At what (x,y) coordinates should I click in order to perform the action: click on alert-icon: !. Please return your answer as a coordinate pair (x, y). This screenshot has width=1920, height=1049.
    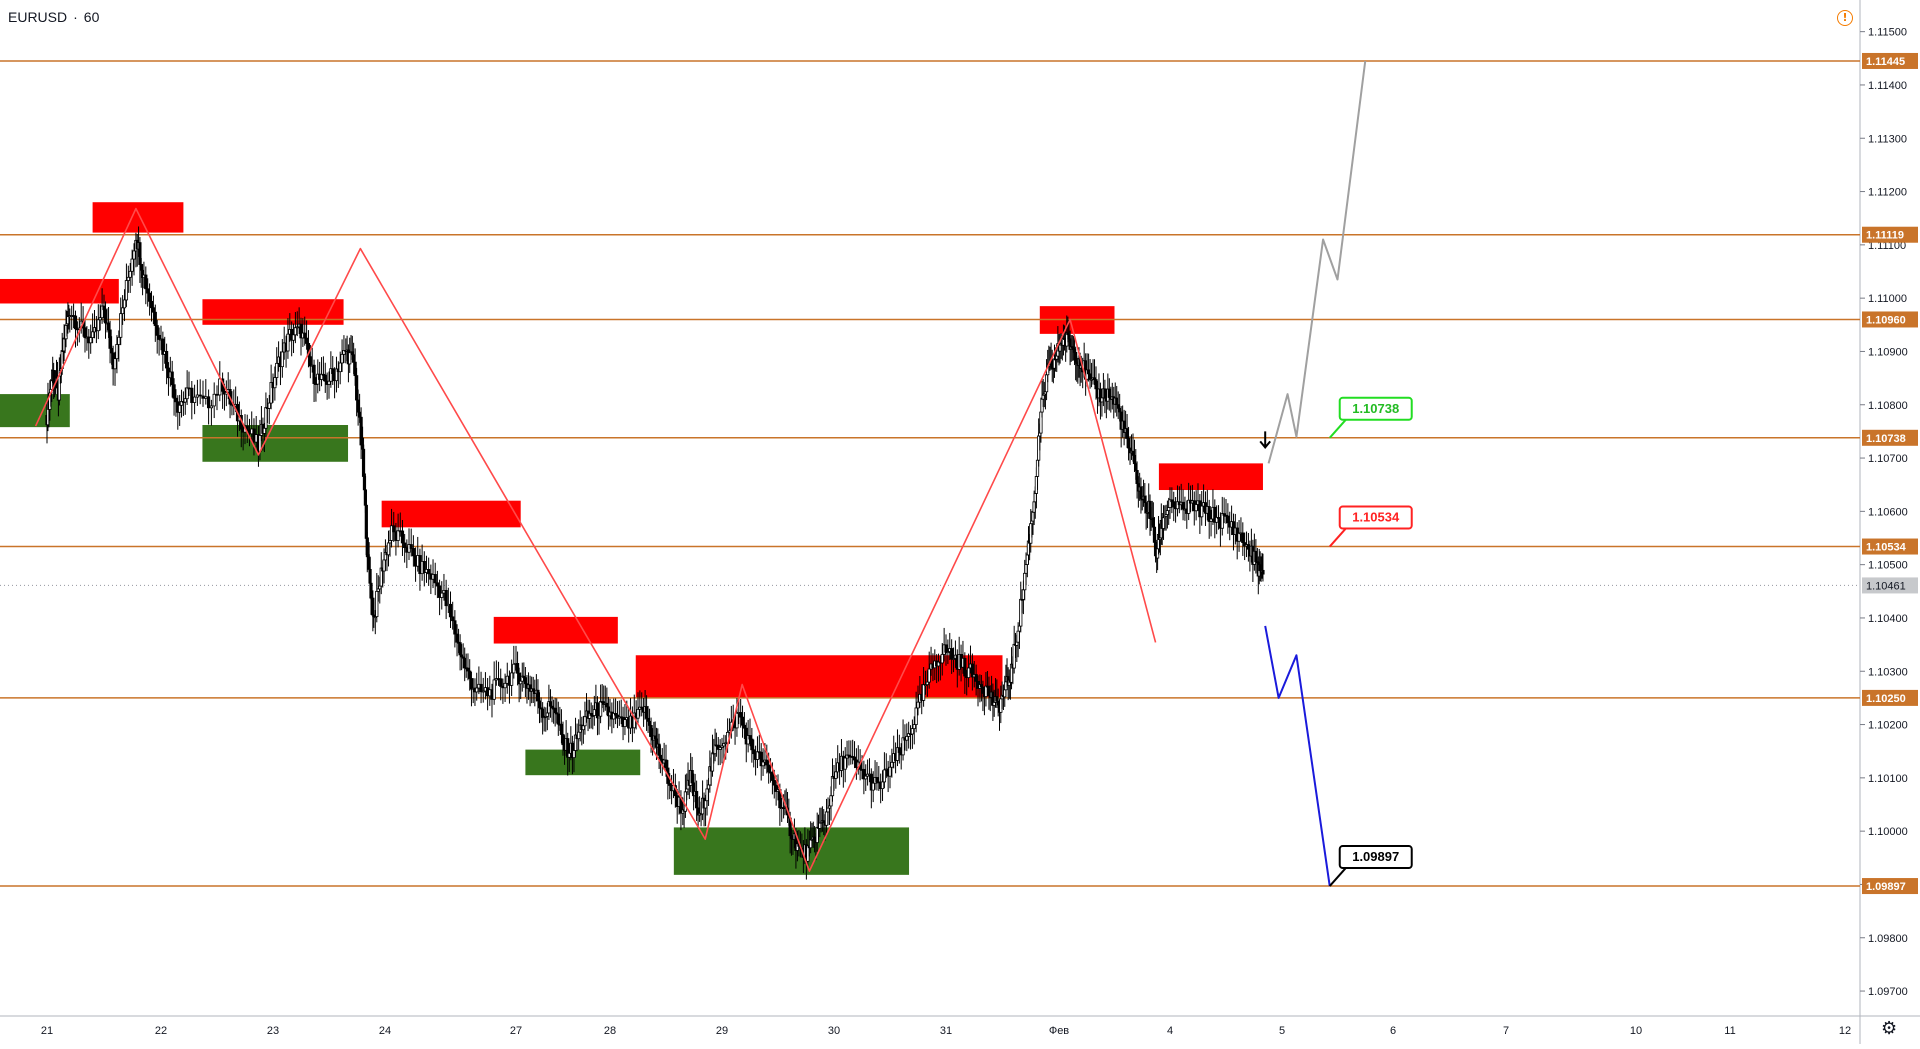
    Looking at the image, I should click on (1845, 18).